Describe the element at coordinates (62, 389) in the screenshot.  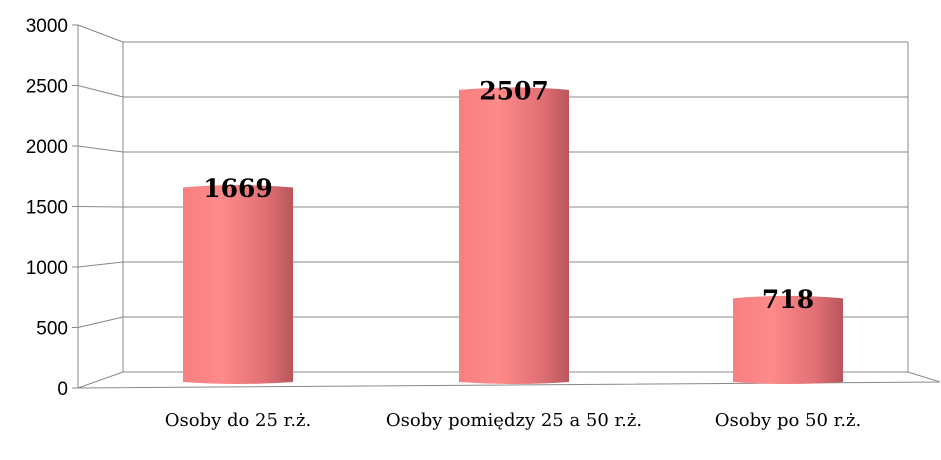
I see `y-tick-label: 0` at that location.